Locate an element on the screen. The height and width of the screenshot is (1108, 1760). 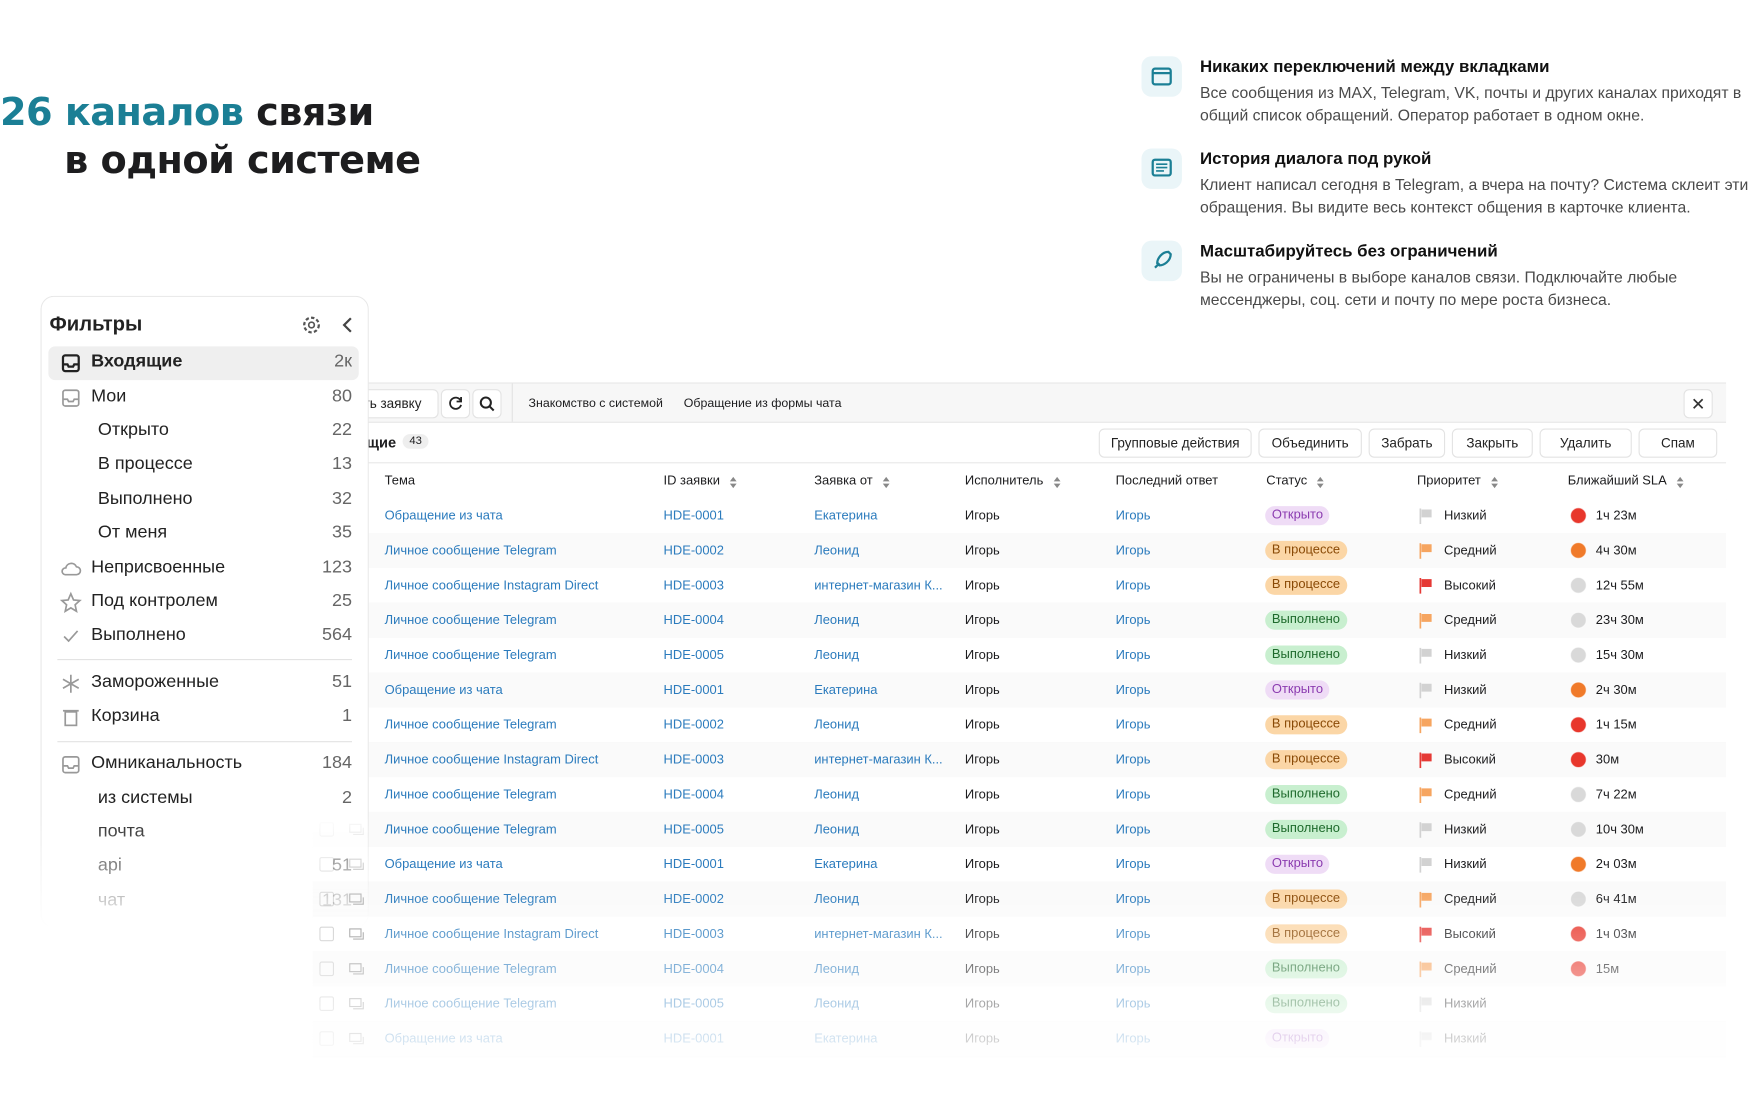
filter-label: От меня is located at coordinates (132, 532).